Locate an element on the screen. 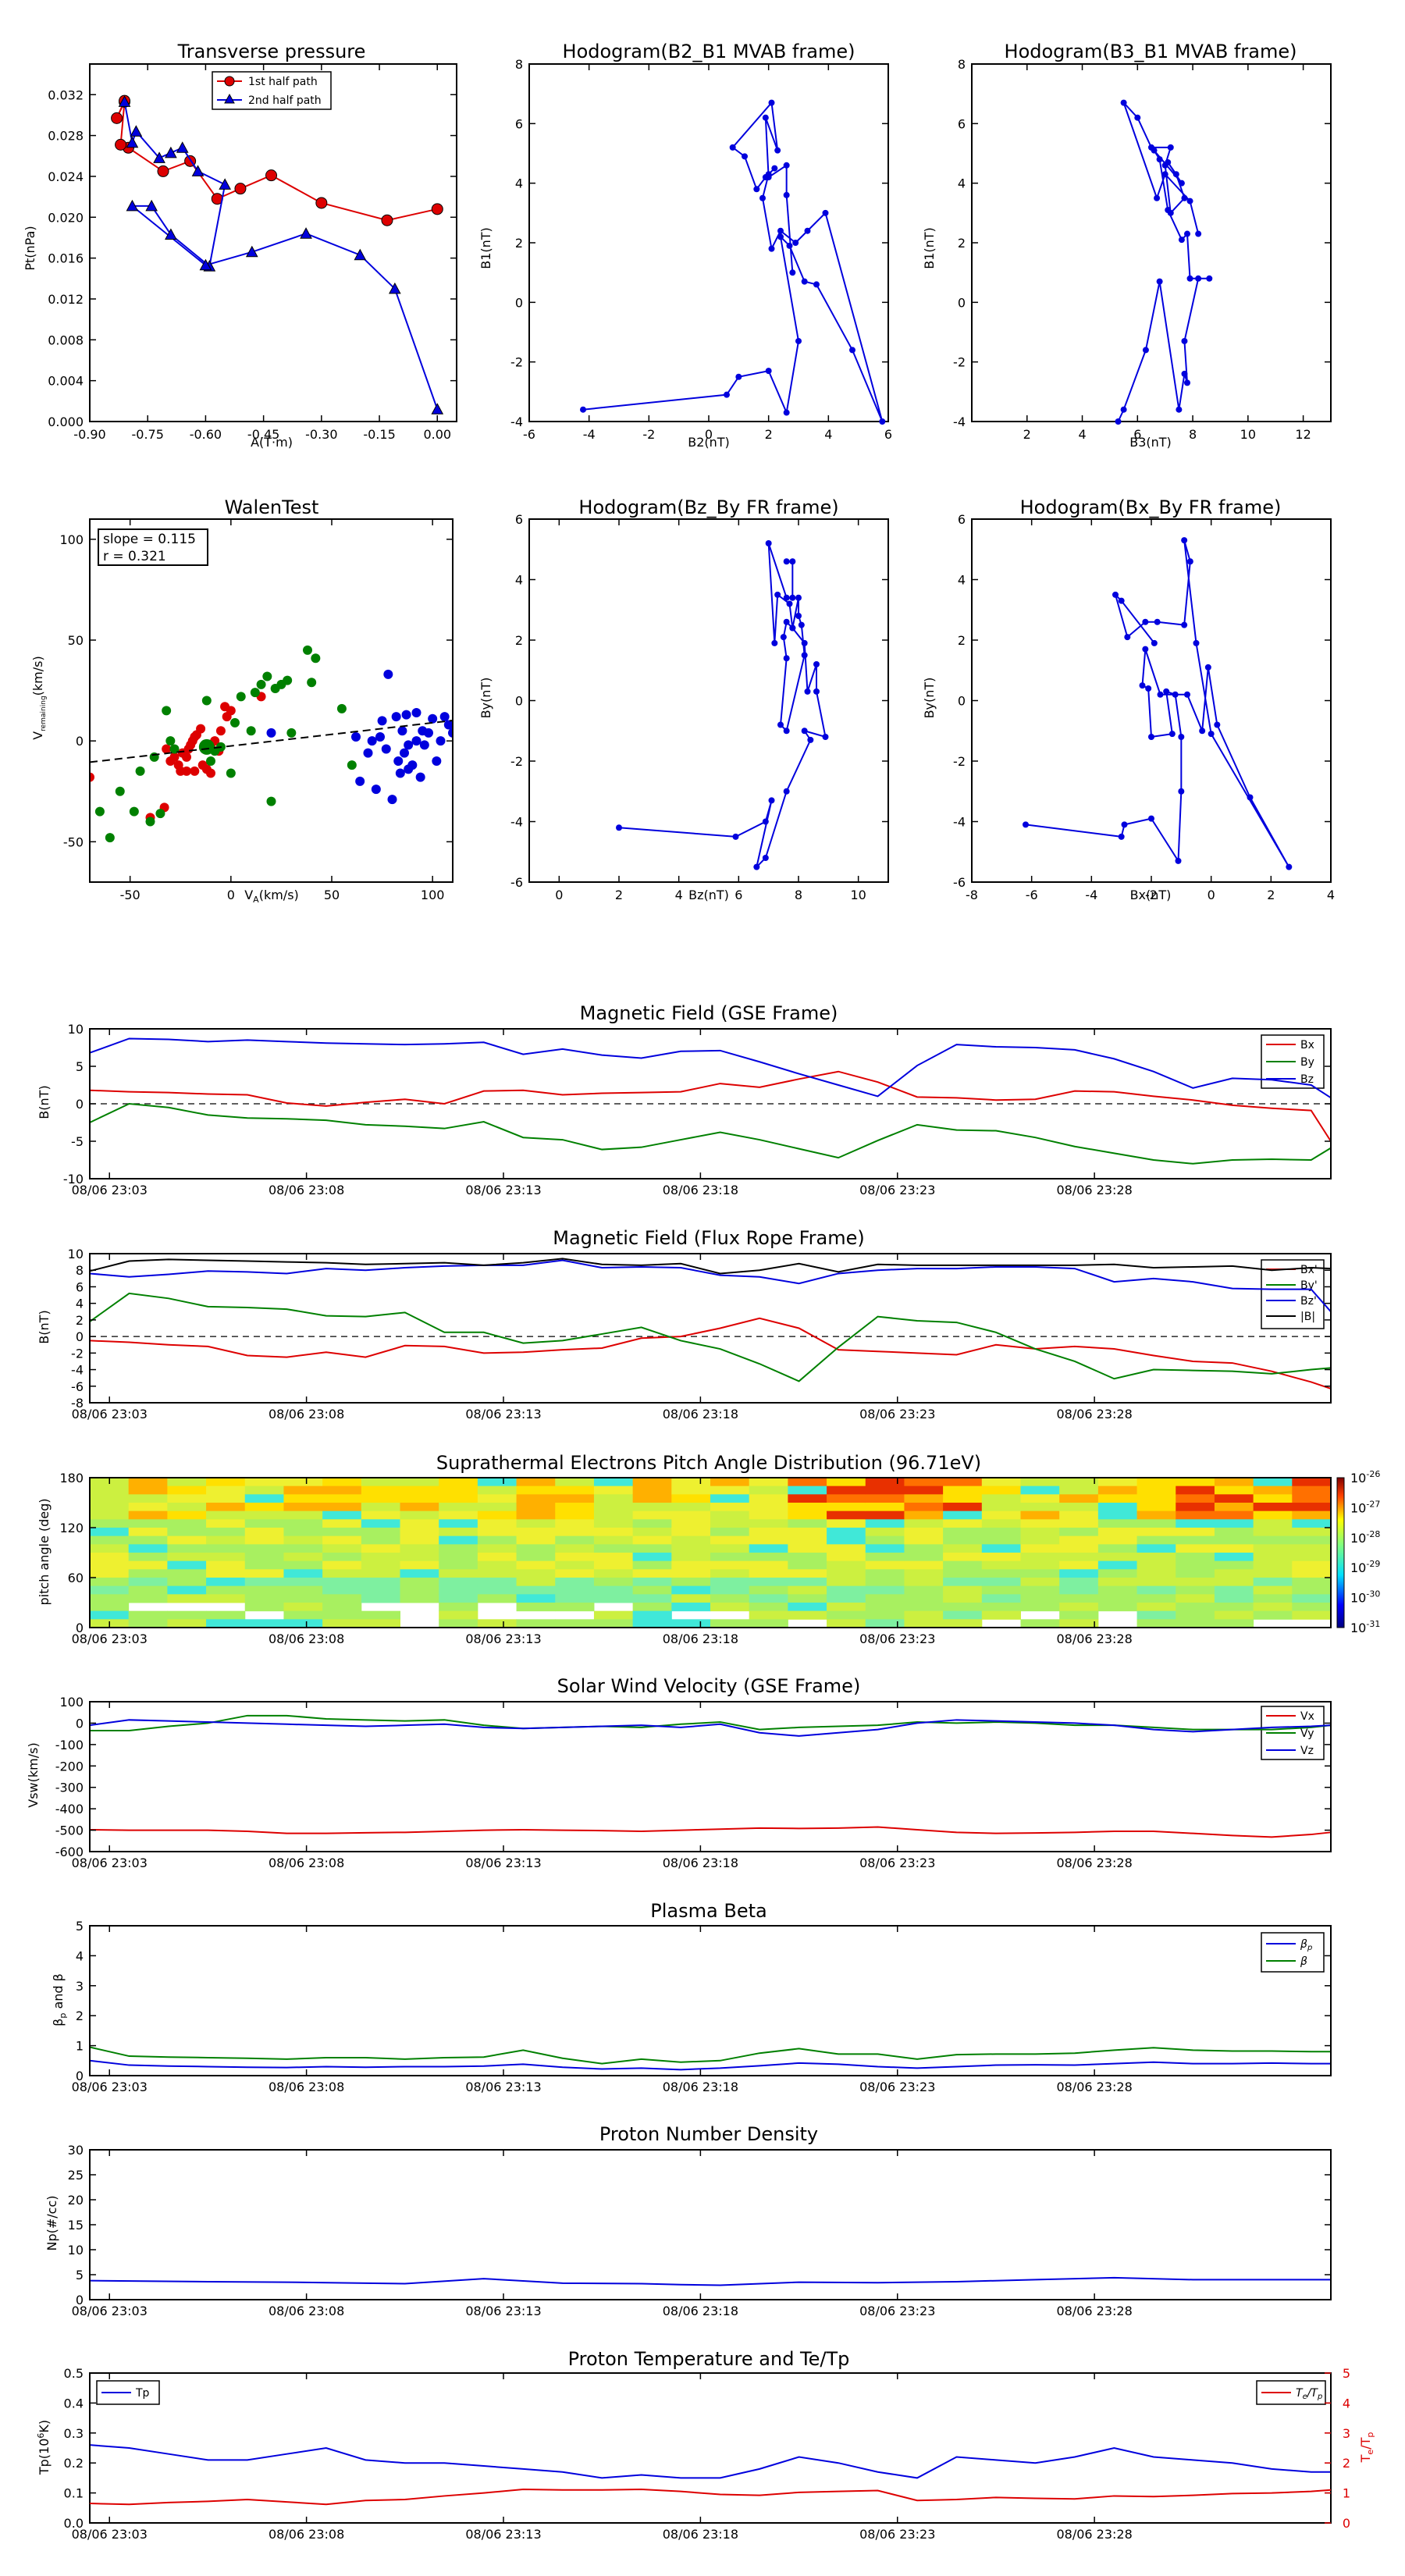 This screenshot has height=2576, width=1405. walen-ytick-label: 0 is located at coordinates (80, 741).